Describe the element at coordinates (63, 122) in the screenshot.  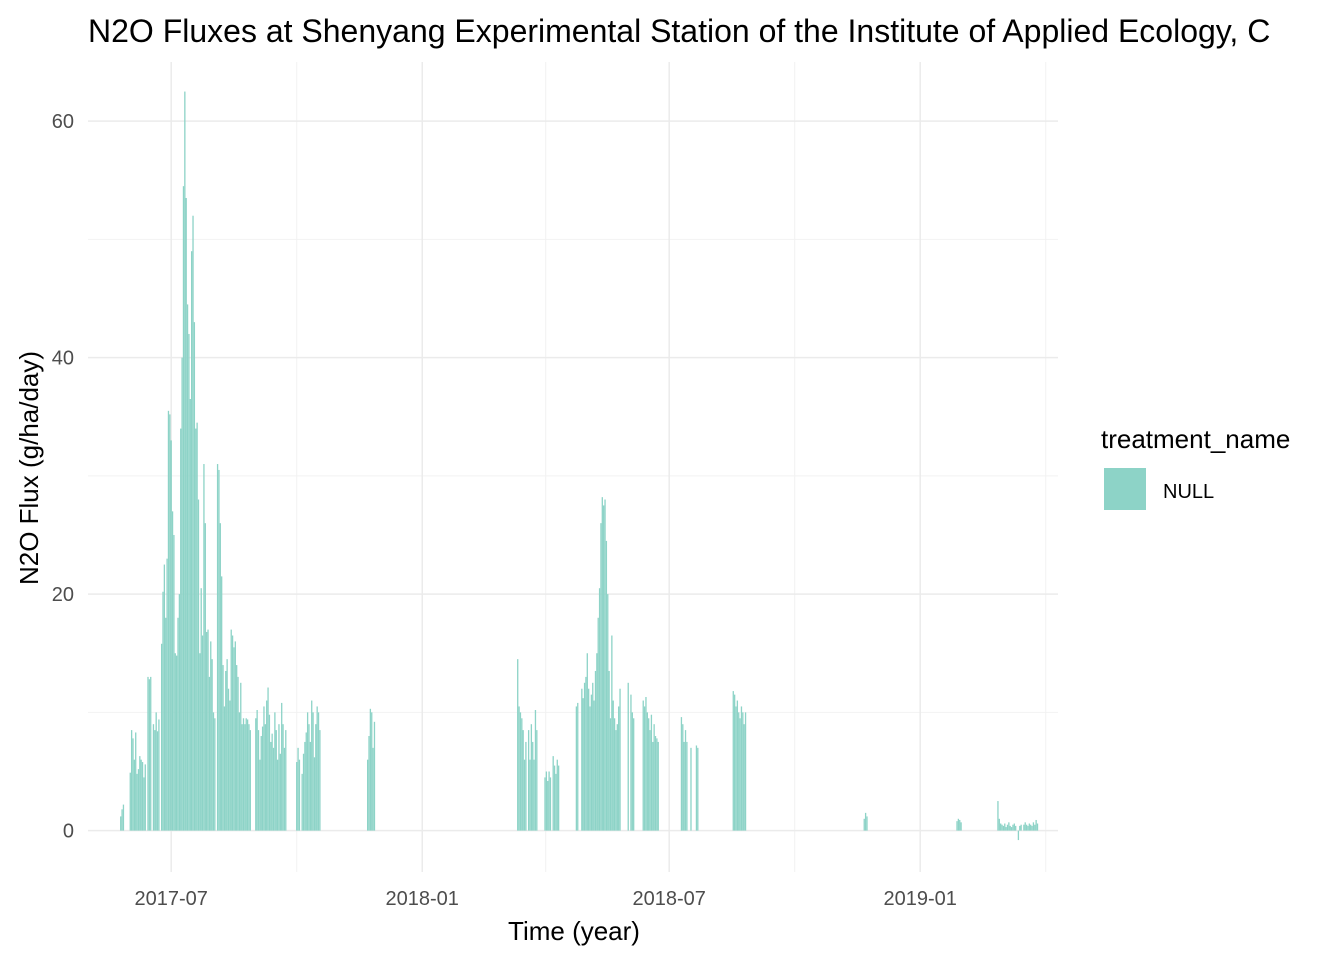
I see `y-tick-label: 60` at that location.